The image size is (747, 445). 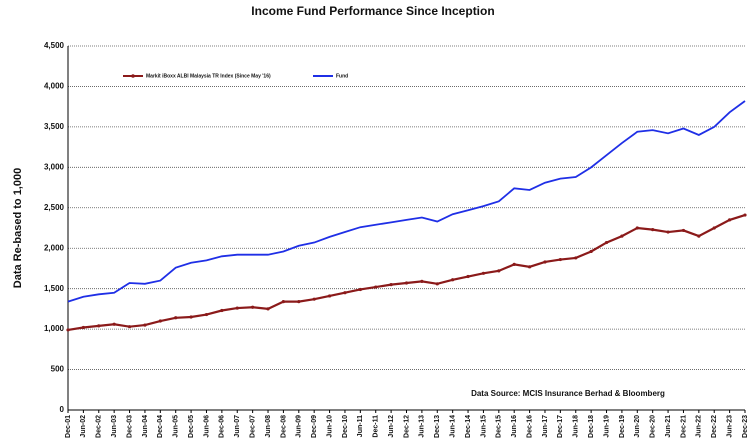 What do you see at coordinates (54, 86) in the screenshot?
I see `y-tick-label: 4,000` at bounding box center [54, 86].